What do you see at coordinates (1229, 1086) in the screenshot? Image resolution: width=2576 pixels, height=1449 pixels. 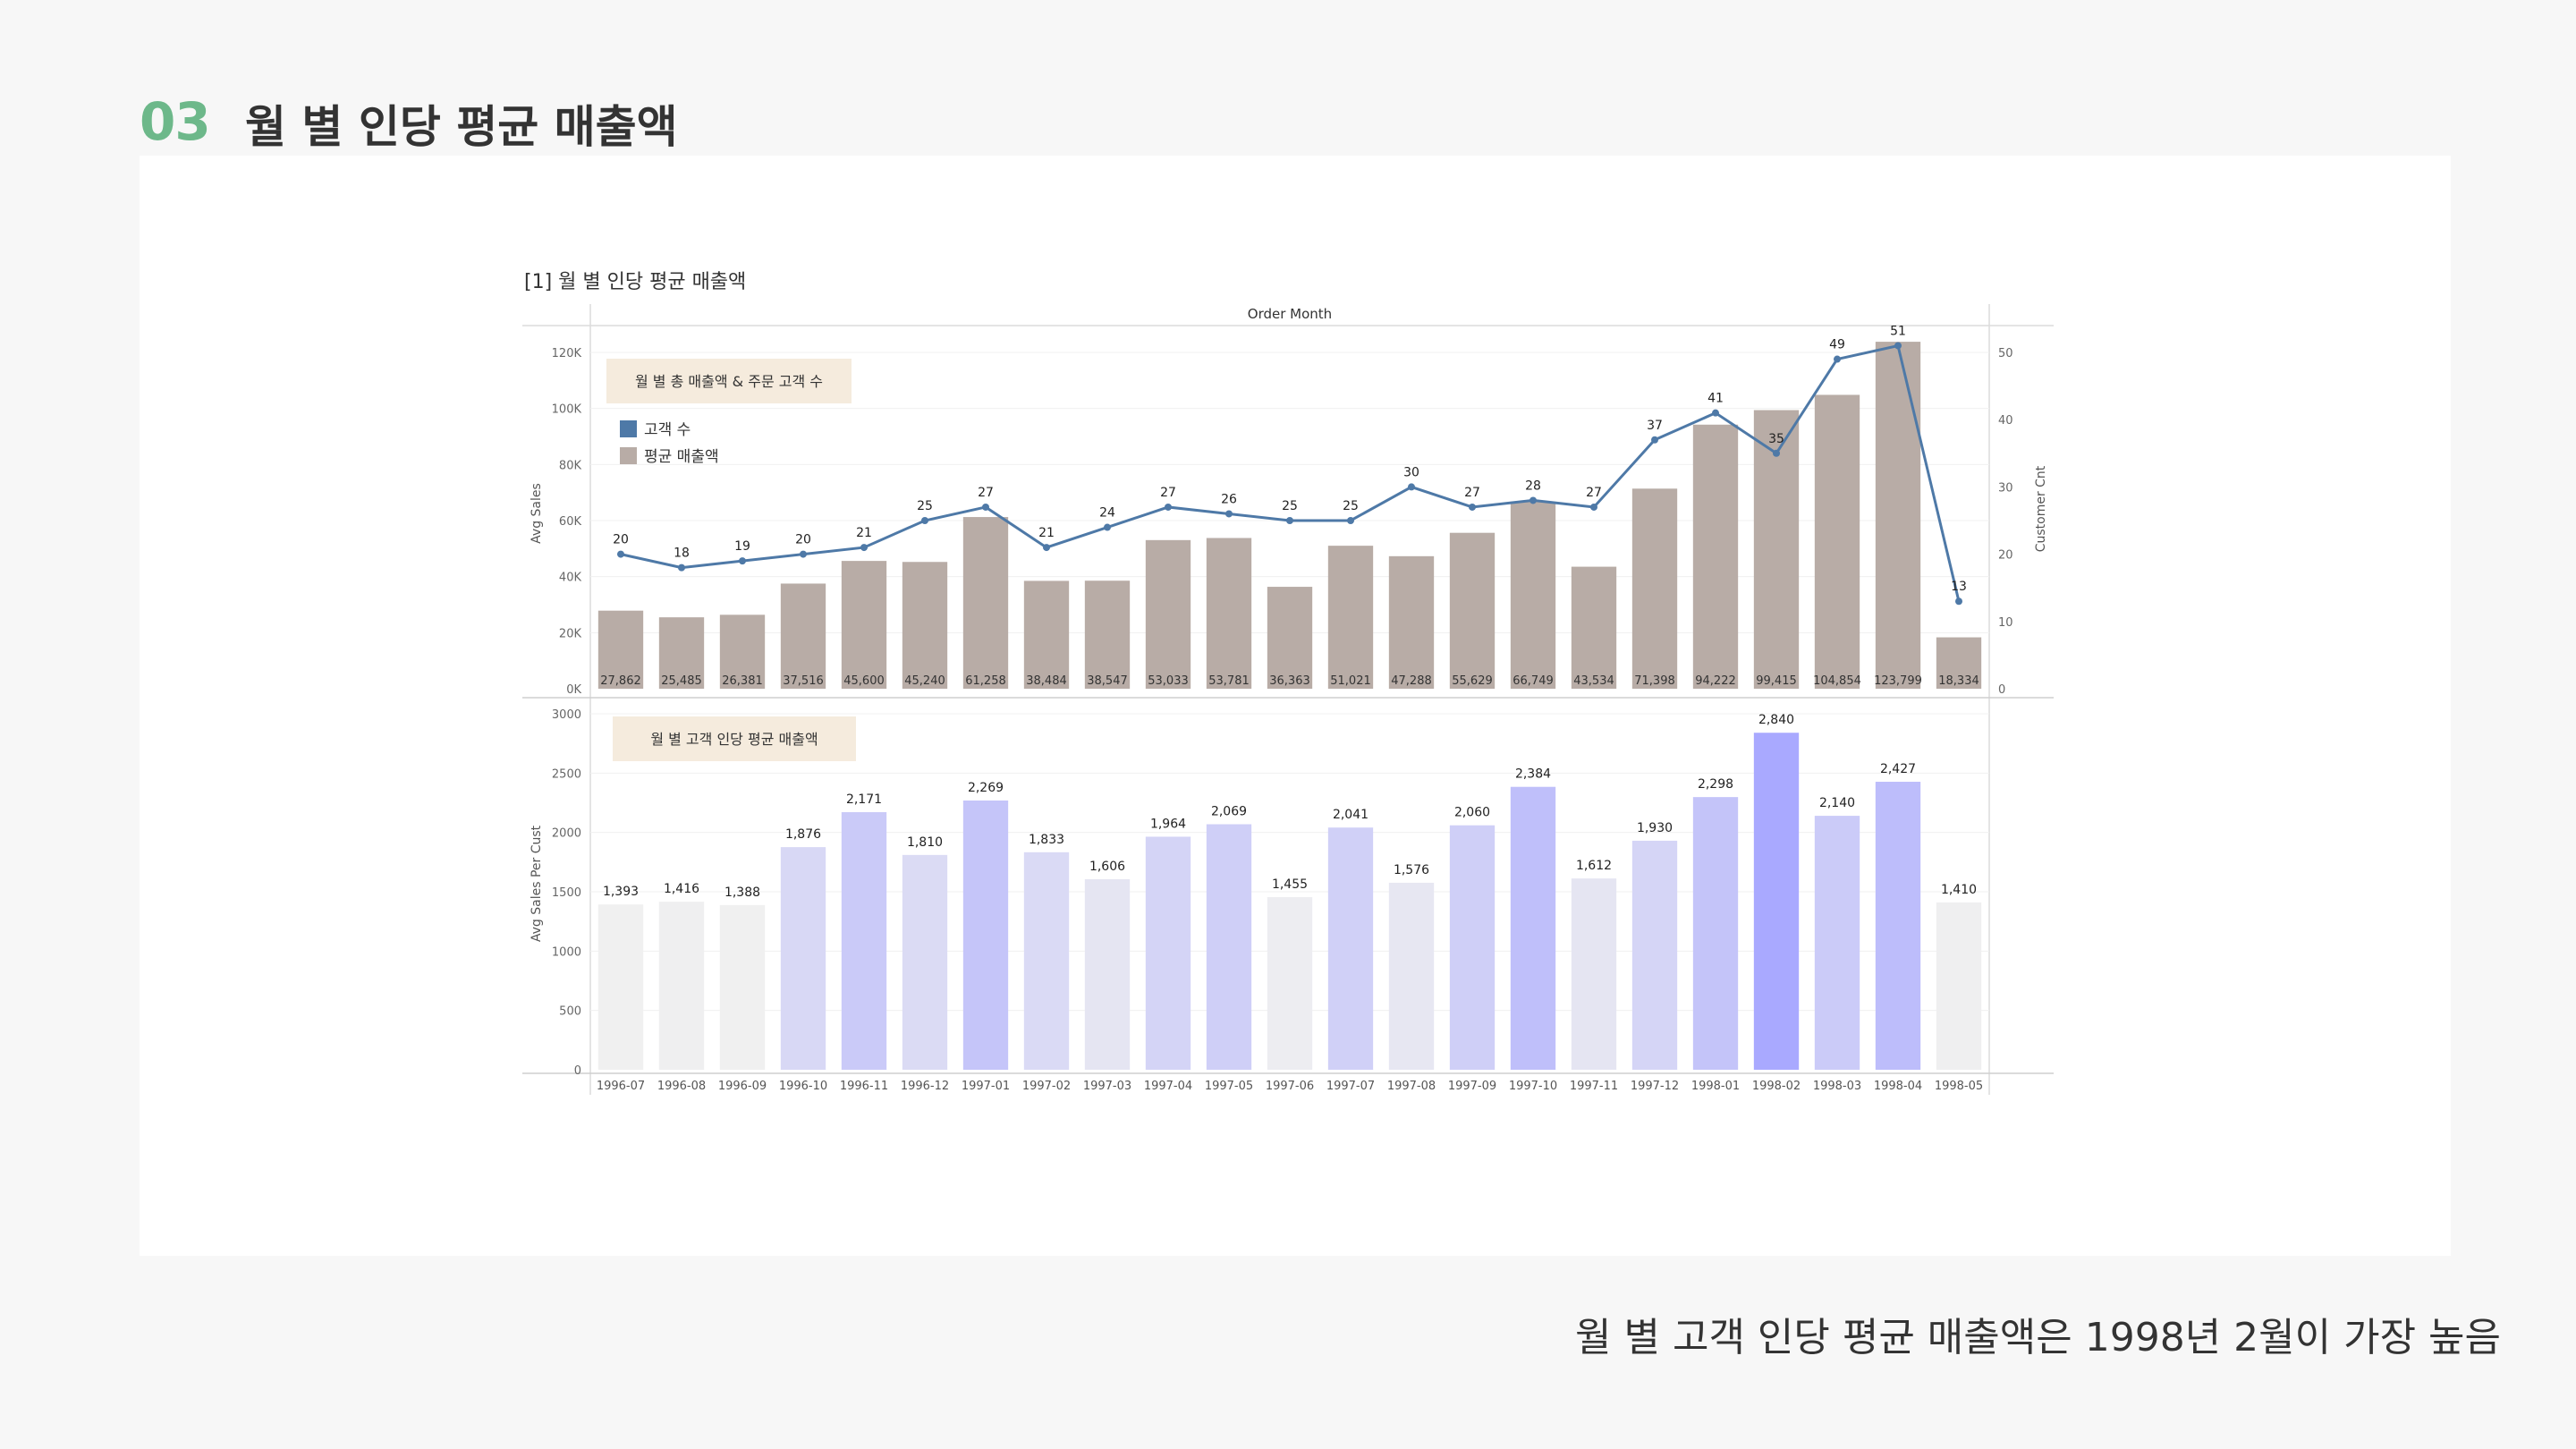 I see `x-tick-label: 1997-05` at bounding box center [1229, 1086].